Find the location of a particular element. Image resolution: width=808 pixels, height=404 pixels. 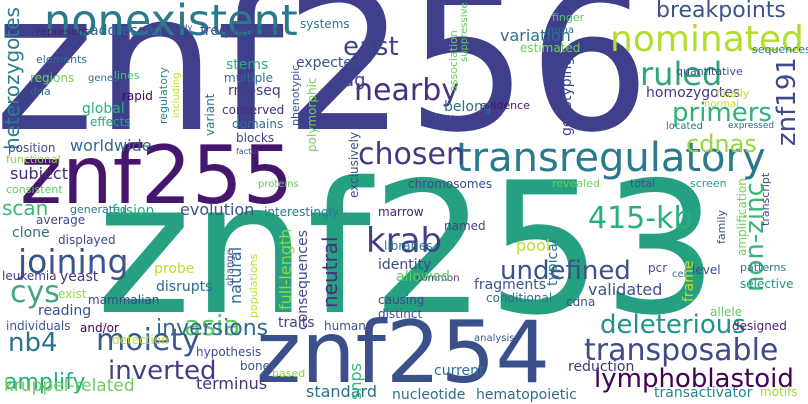

word: variation is located at coordinates (535, 35).